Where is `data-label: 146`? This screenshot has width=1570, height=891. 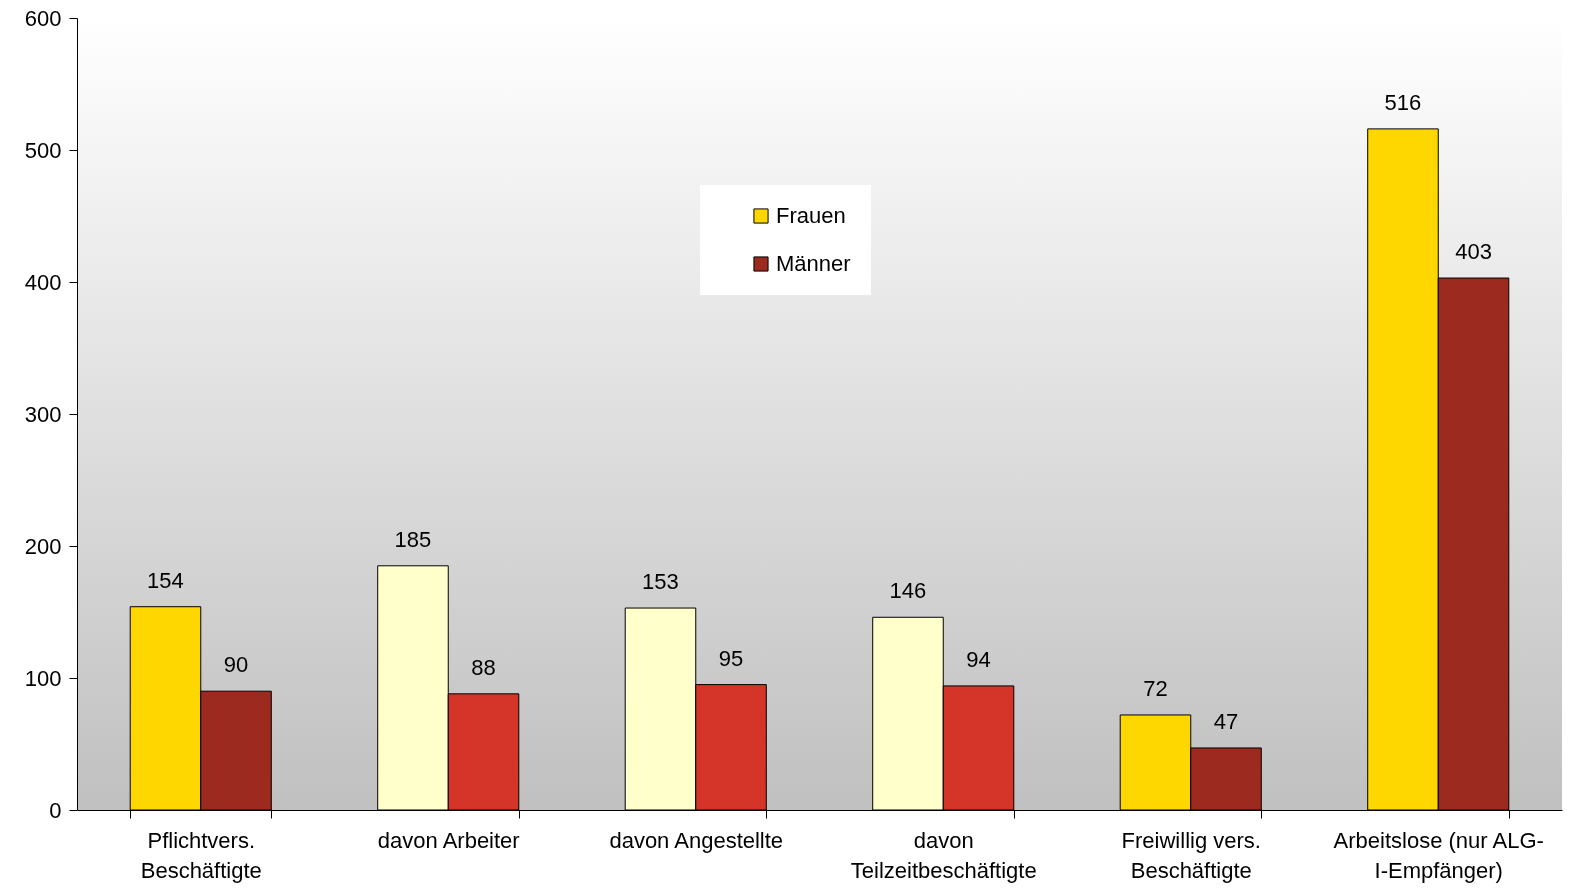
data-label: 146 is located at coordinates (908, 591).